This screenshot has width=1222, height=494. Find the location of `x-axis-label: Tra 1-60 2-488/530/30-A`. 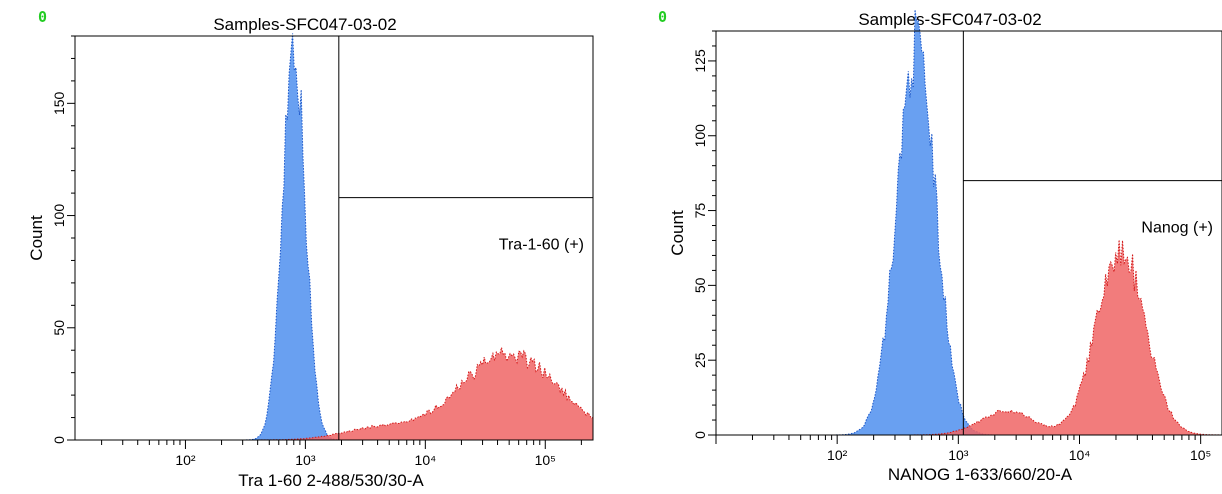

x-axis-label: Tra 1-60 2-488/530/30-A is located at coordinates (331, 480).